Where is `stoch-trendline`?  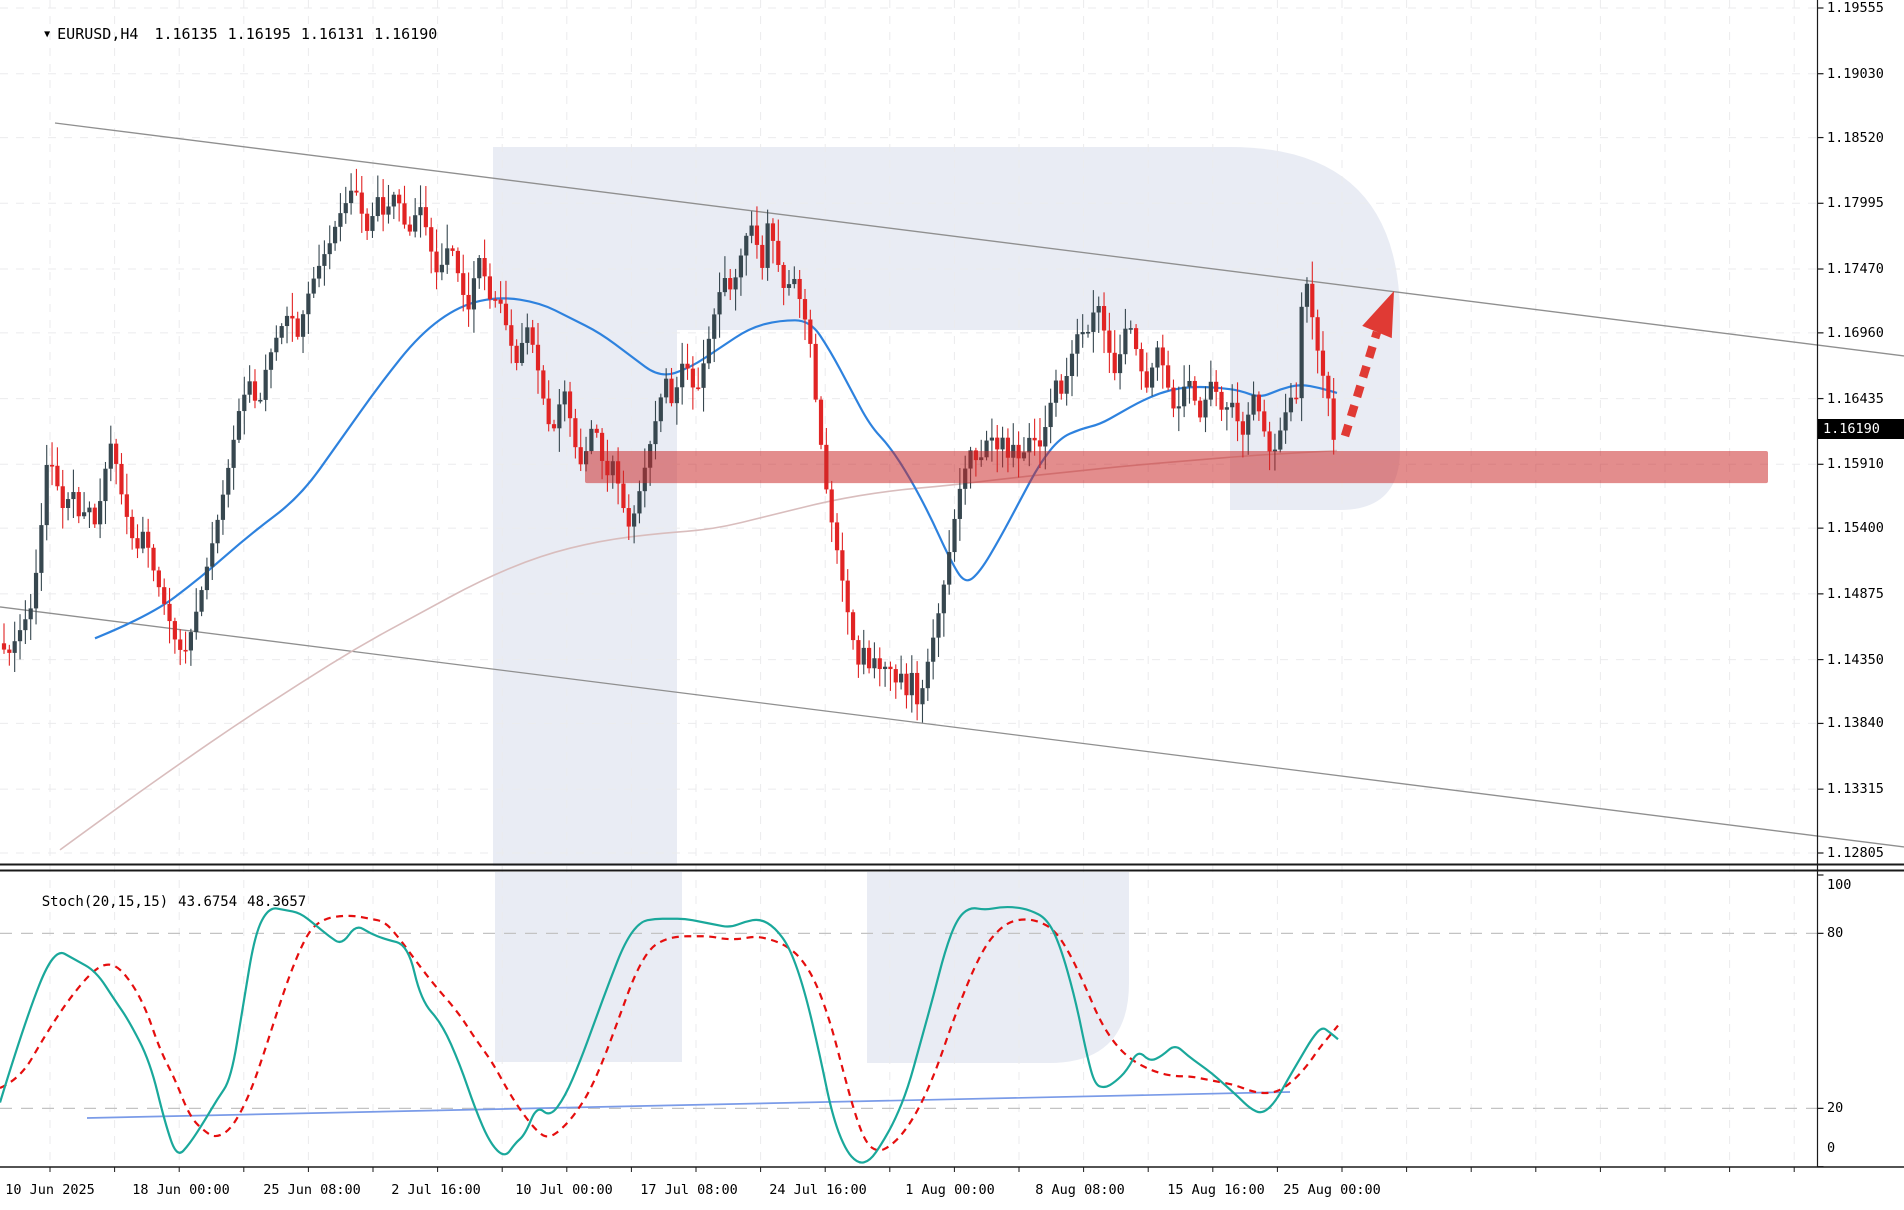 stoch-trendline is located at coordinates (688, 1105).